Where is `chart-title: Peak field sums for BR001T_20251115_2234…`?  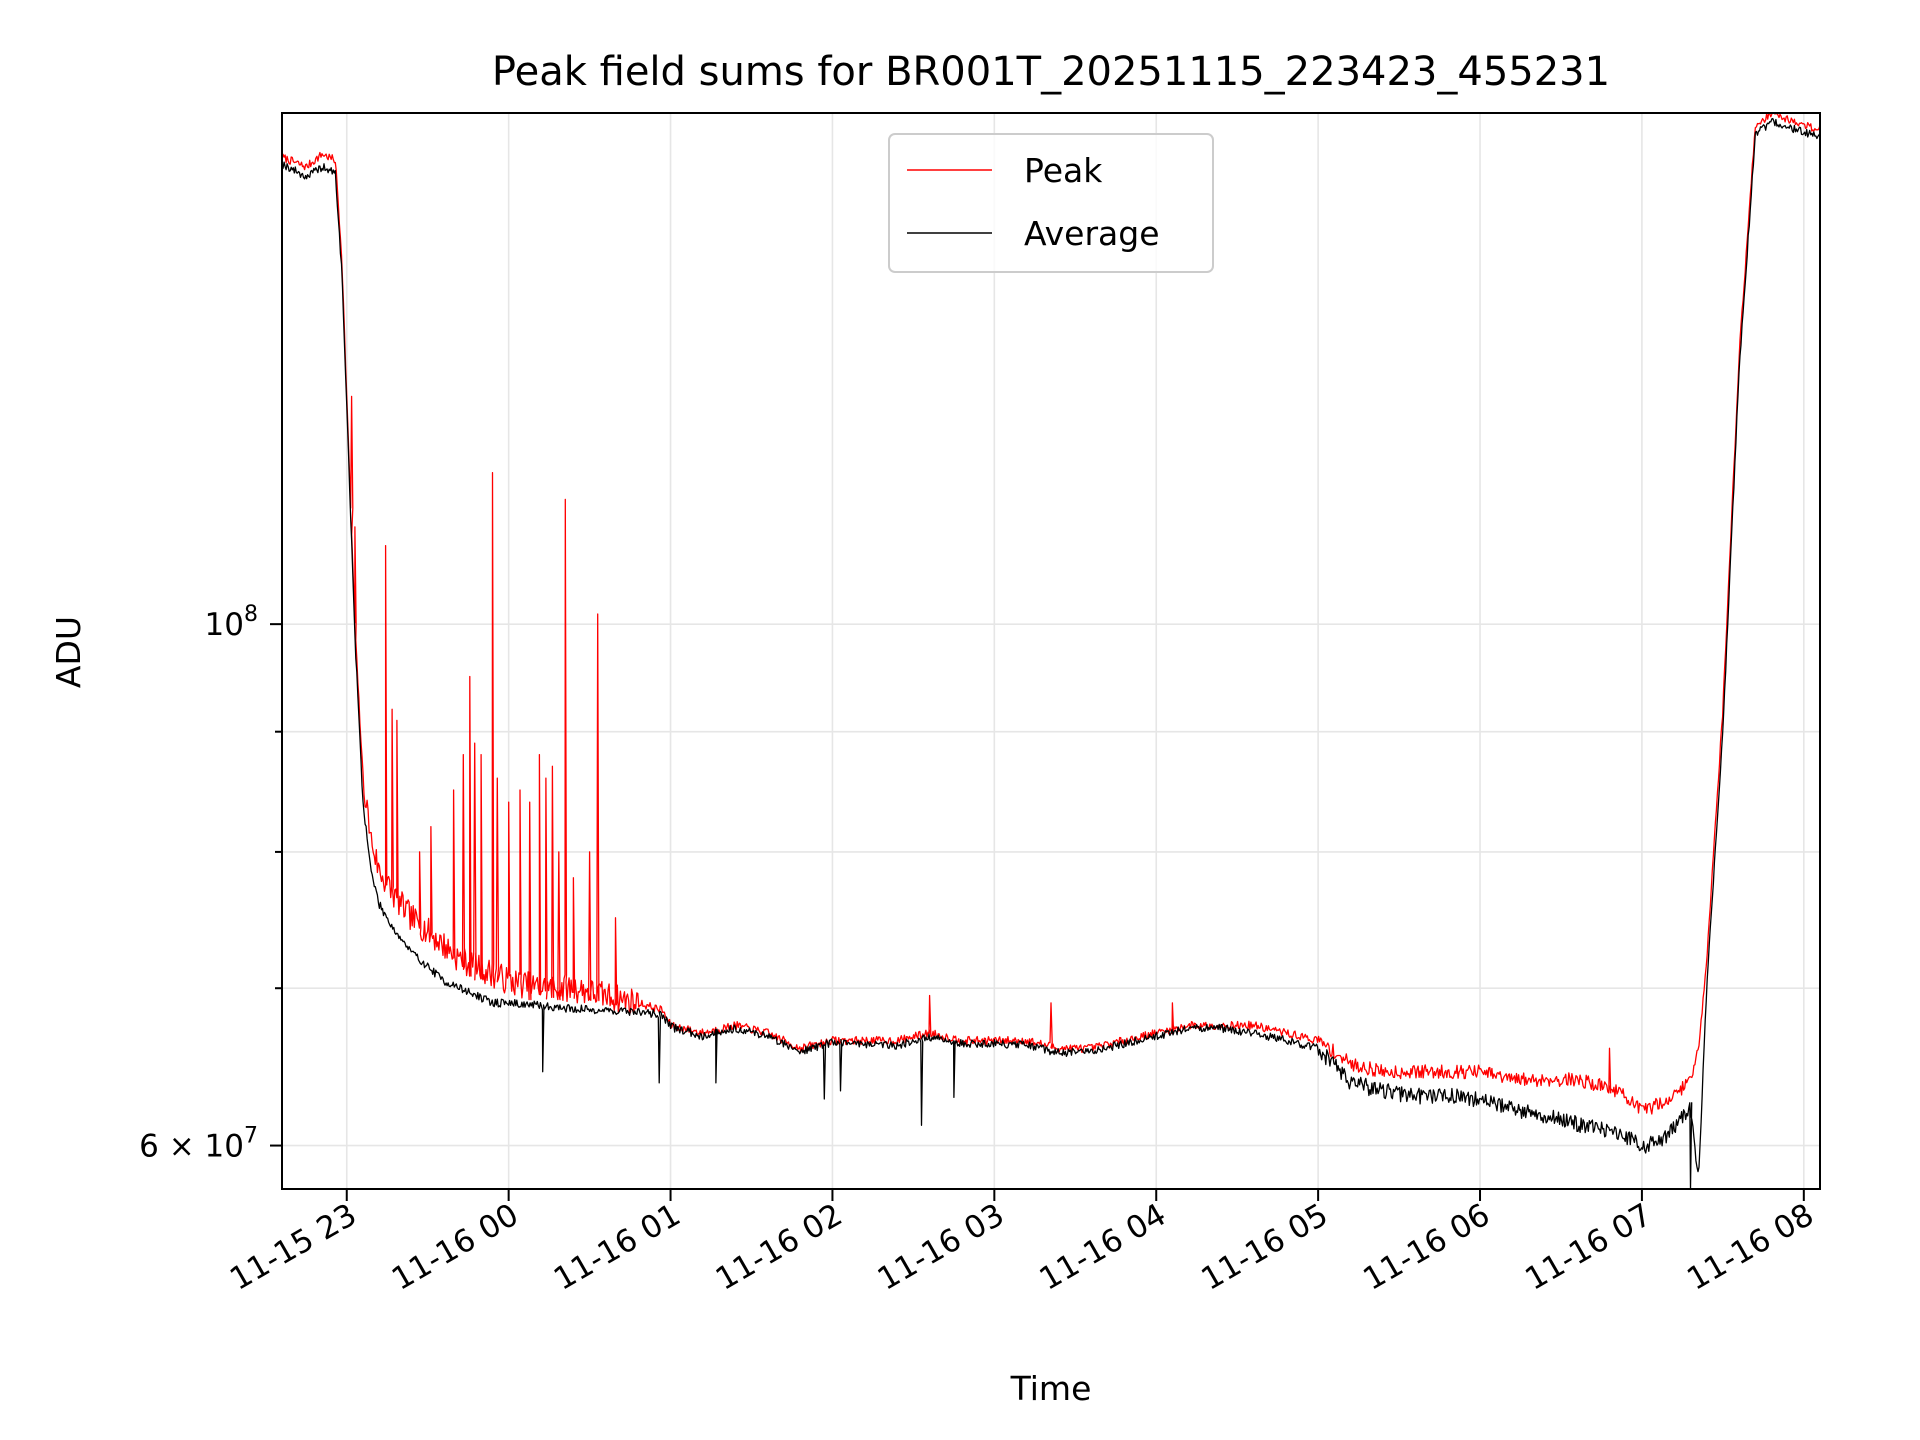 chart-title: Peak field sums for BR001T_20251115_2234… is located at coordinates (1051, 72).